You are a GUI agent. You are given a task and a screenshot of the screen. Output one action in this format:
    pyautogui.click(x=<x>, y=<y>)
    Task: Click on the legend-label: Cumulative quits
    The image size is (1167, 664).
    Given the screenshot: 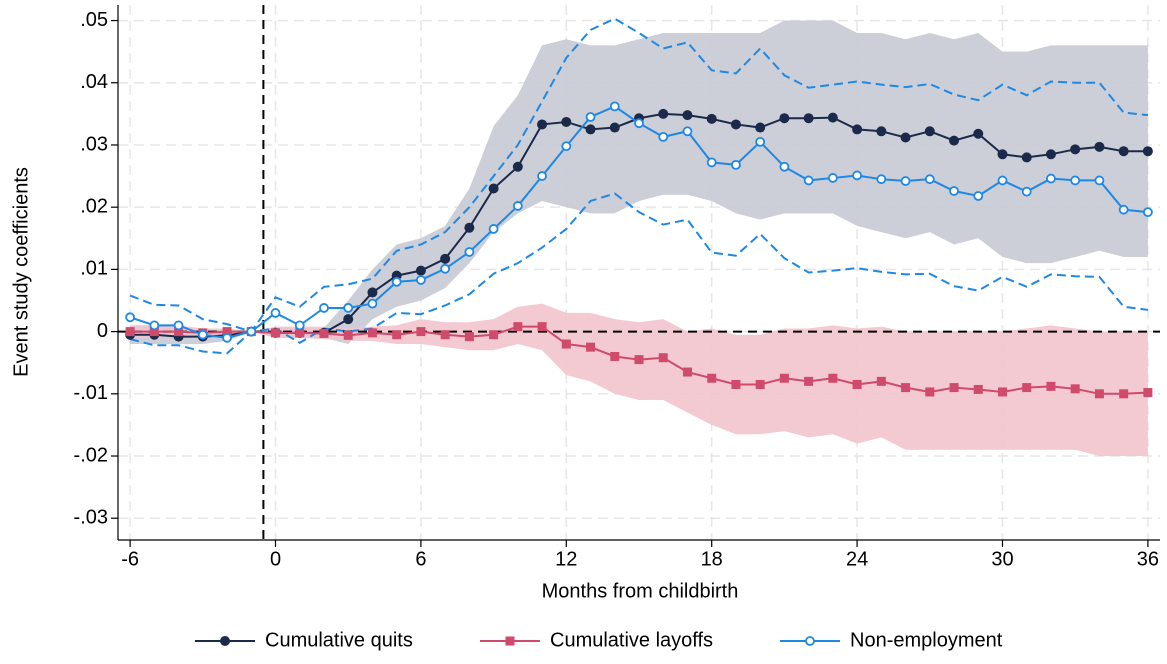 What is the action you would take?
    pyautogui.click(x=339, y=640)
    